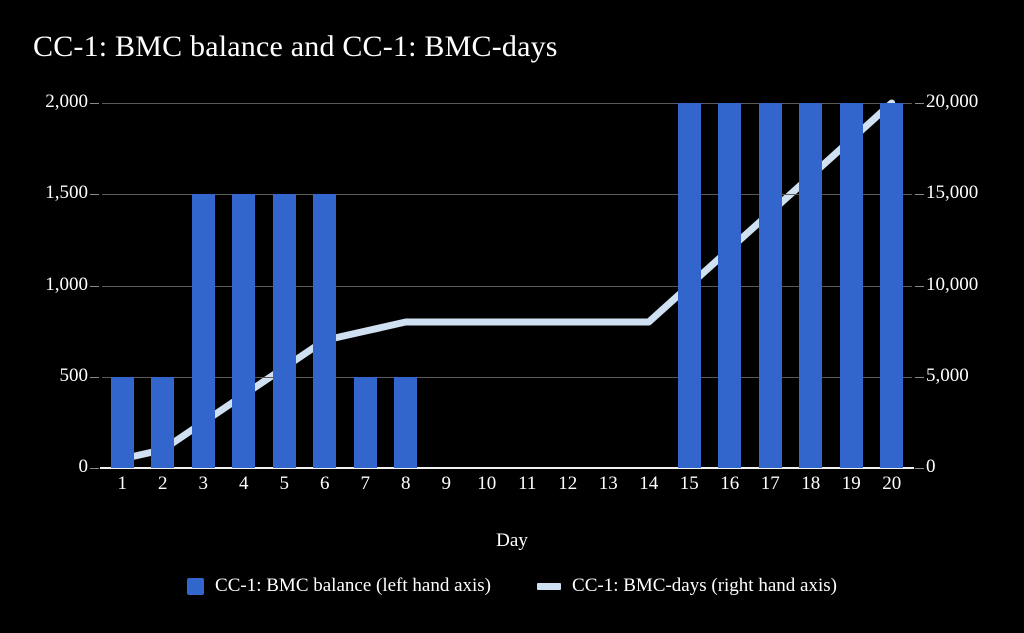 This screenshot has height=633, width=1024. What do you see at coordinates (952, 101) in the screenshot?
I see `y-axis-right-label: 20,000` at bounding box center [952, 101].